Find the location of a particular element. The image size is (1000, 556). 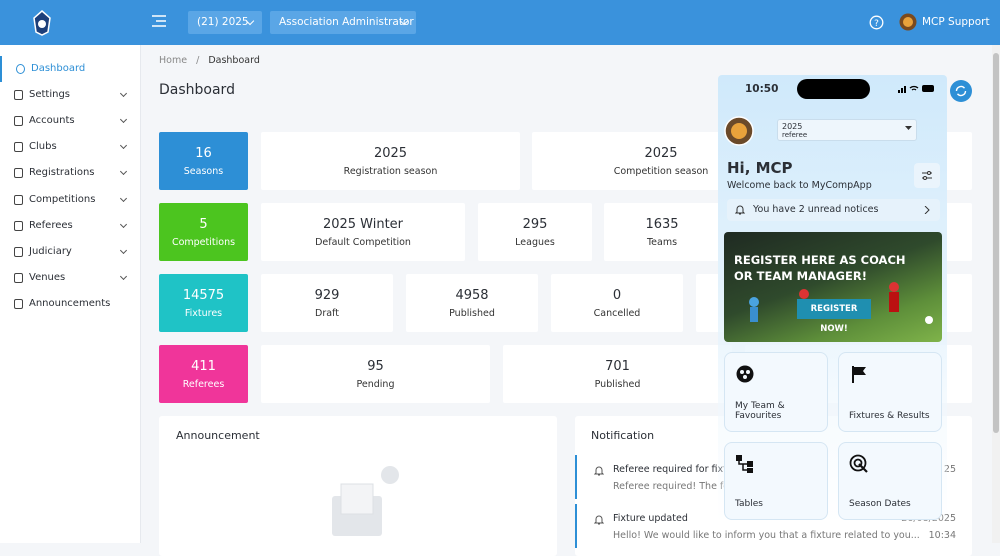

stat-label: Competition season is located at coordinates (661, 171).